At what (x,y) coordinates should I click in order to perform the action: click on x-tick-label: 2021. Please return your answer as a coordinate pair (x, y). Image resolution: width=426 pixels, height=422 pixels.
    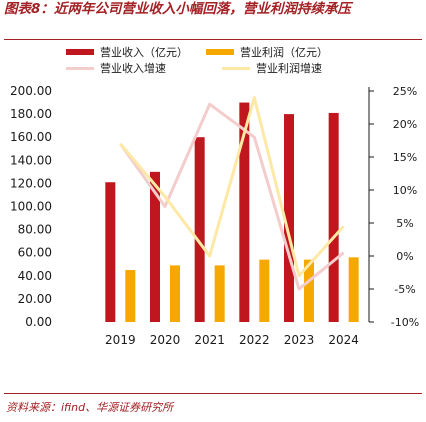
    Looking at the image, I should click on (209, 340).